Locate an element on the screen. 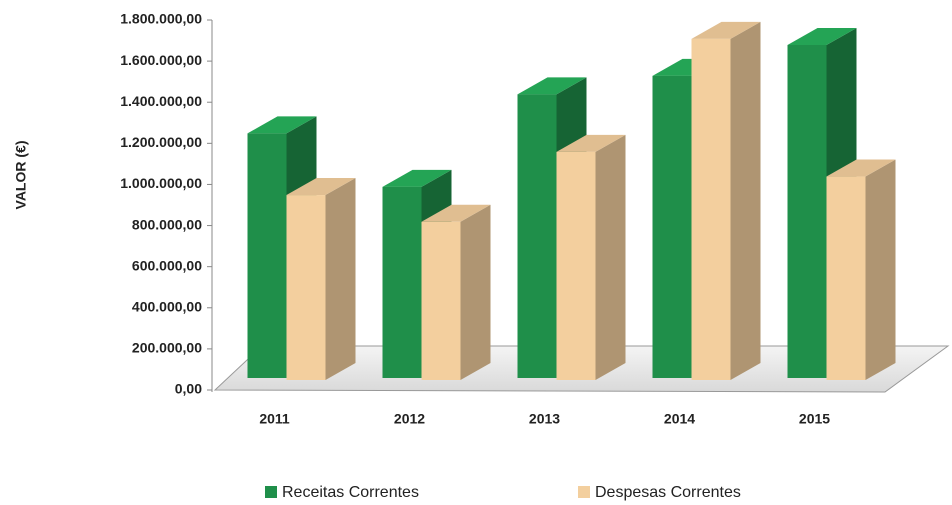  y-tick-label: 600.000,00 is located at coordinates (167, 265).